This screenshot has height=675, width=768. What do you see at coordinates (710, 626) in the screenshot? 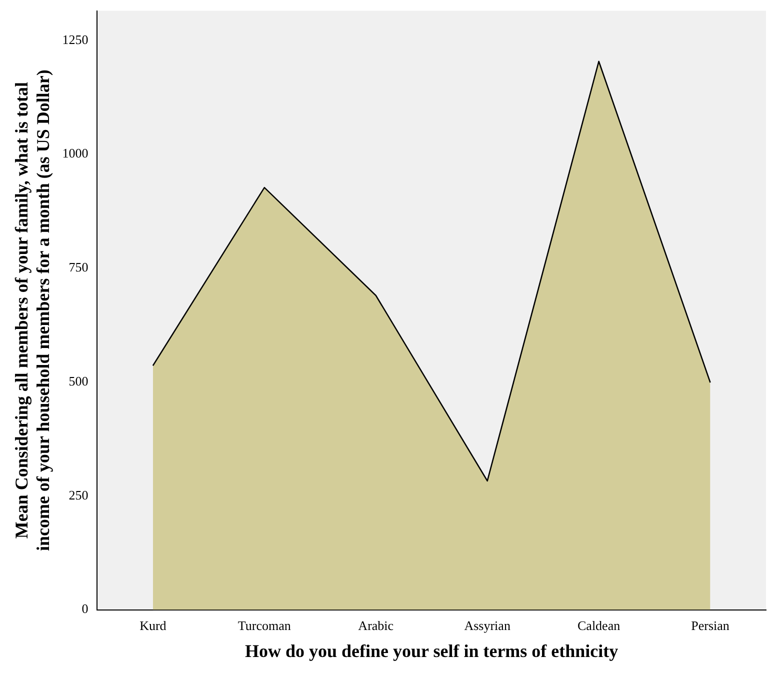
I see `x-tick-label: Persian` at bounding box center [710, 626].